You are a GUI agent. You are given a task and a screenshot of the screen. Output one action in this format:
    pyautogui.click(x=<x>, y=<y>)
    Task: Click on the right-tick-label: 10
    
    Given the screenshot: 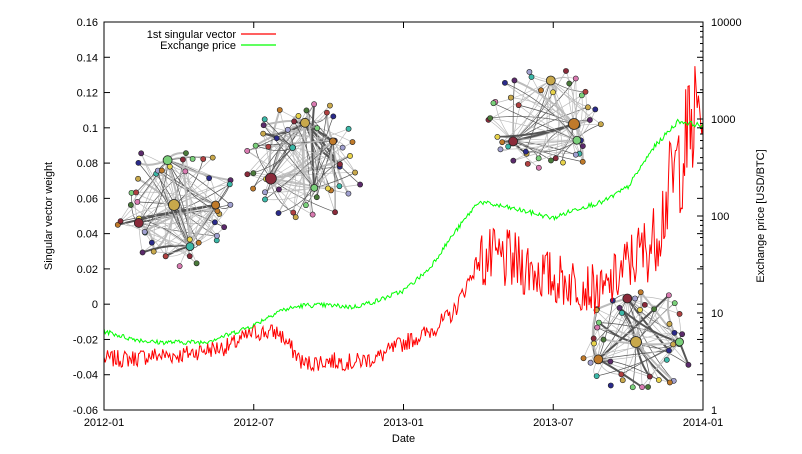 What is the action you would take?
    pyautogui.click(x=717, y=314)
    